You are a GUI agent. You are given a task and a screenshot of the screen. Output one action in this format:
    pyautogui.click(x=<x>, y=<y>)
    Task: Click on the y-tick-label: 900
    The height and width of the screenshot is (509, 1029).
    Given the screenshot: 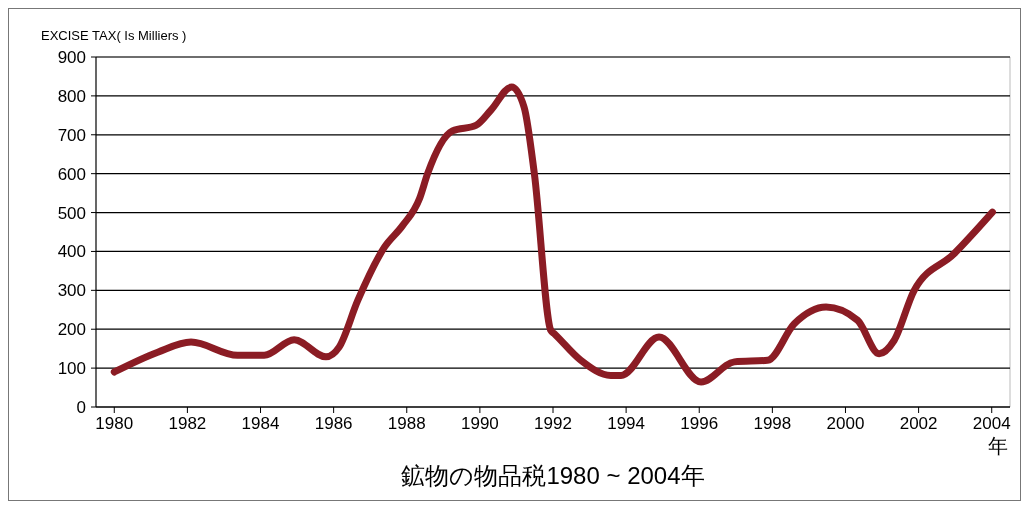 What is the action you would take?
    pyautogui.click(x=71, y=57)
    